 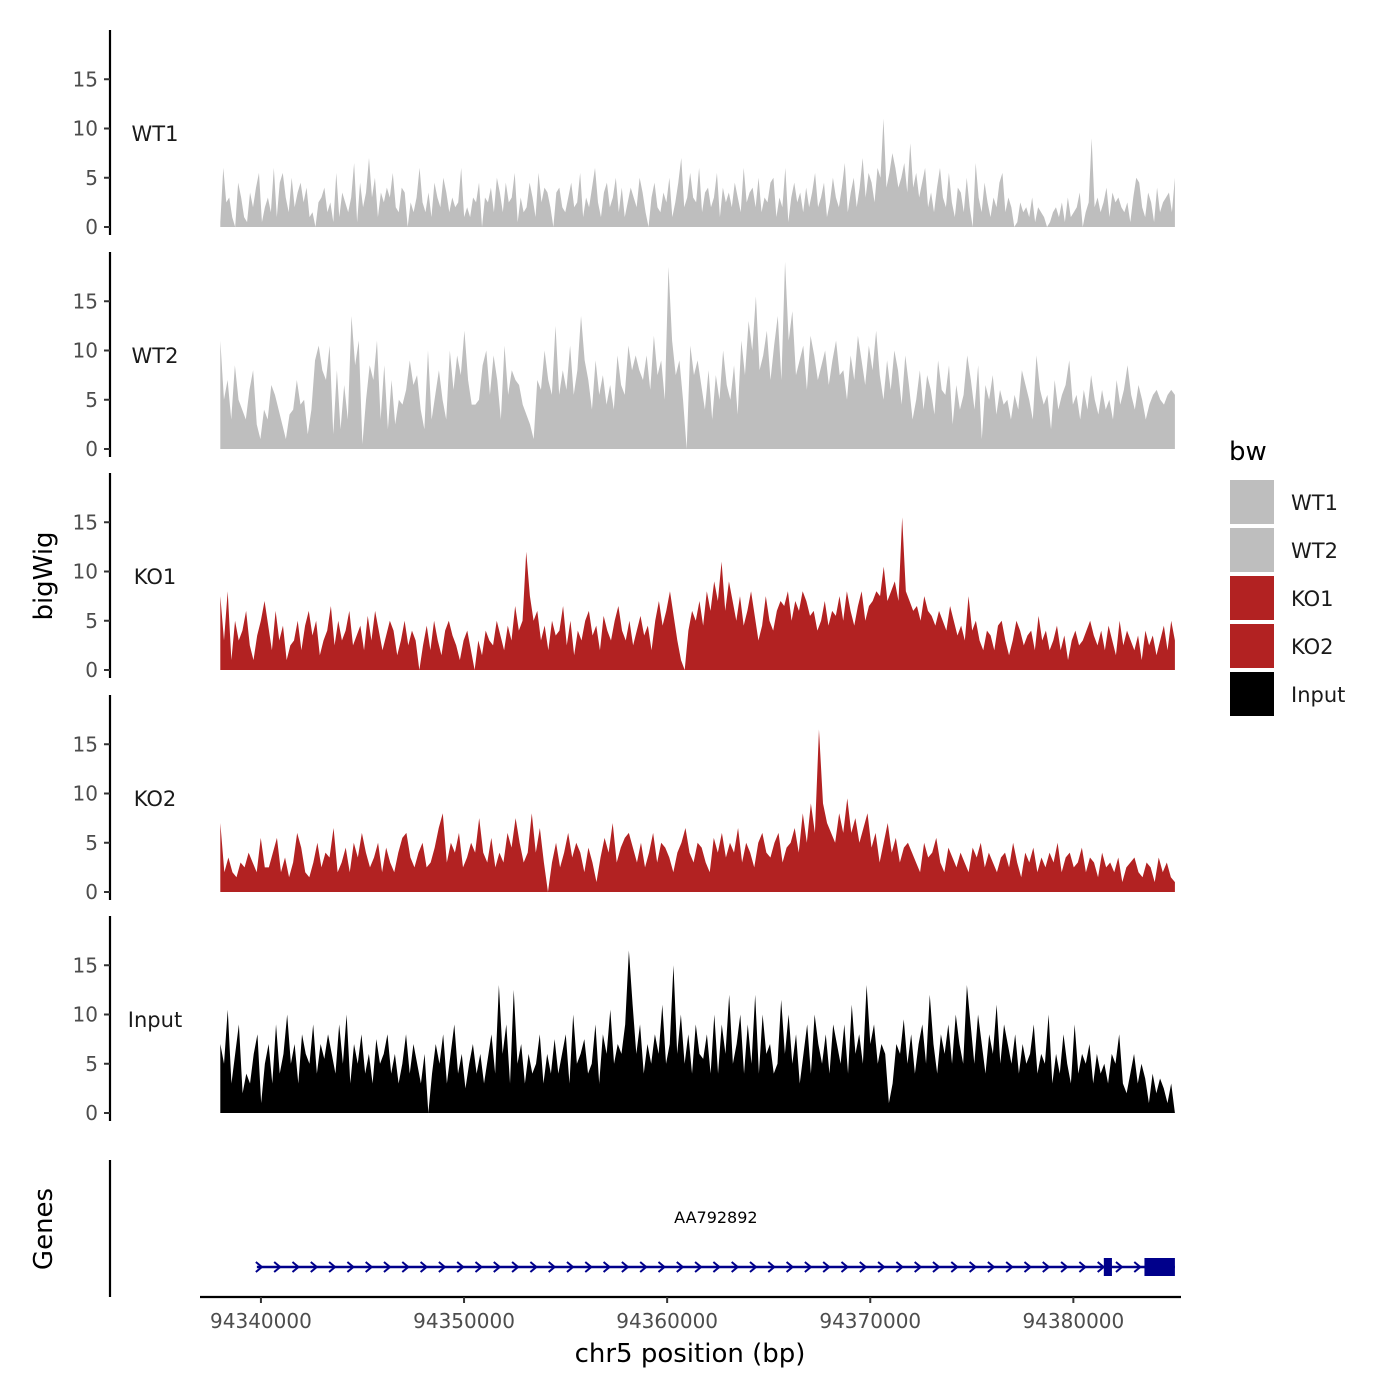 I want to click on legend-swatch-ko1, so click(x=1252, y=598).